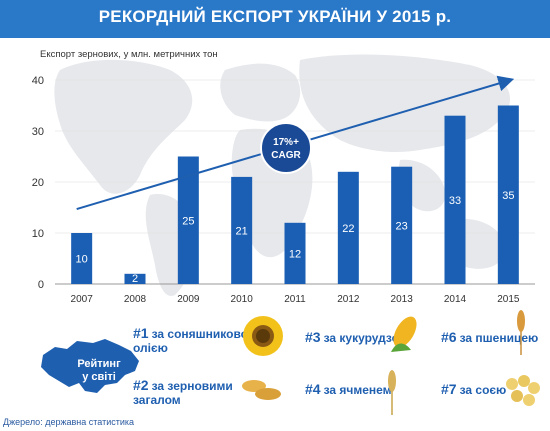 This screenshot has height=431, width=550. I want to click on page-title: РЕКОРДНИЙ ЕКСПОРТ УКРАЇНИ У 2015 р., so click(275, 16).